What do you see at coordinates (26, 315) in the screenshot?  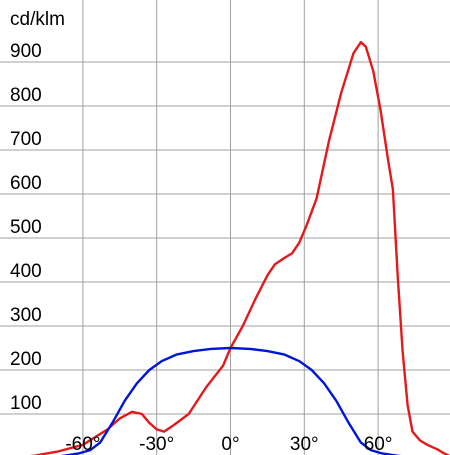 I see `y-tick-label-2: 300` at bounding box center [26, 315].